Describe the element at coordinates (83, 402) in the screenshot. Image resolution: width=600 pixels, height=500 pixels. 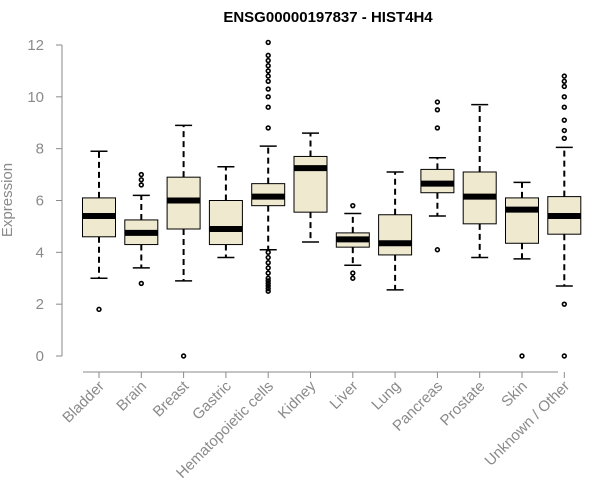
I see `x-tick-label: Bladder` at that location.